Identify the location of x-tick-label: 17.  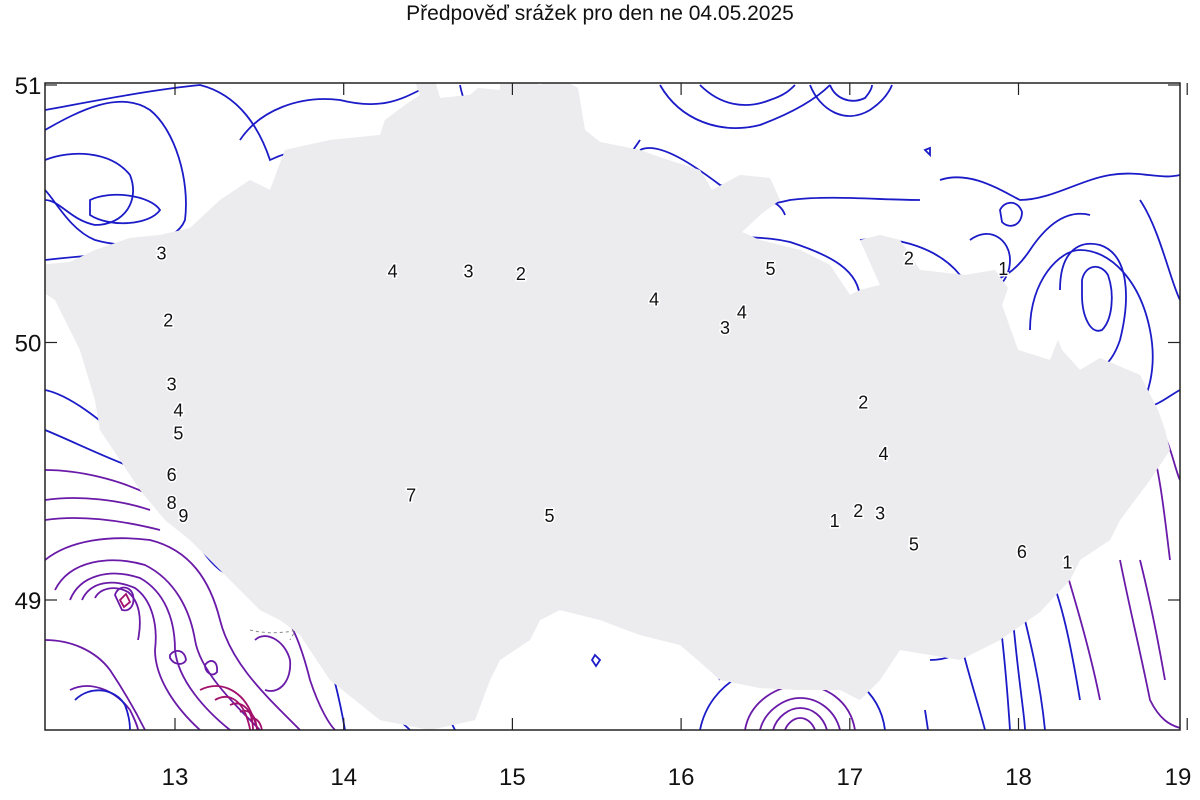
(849, 777).